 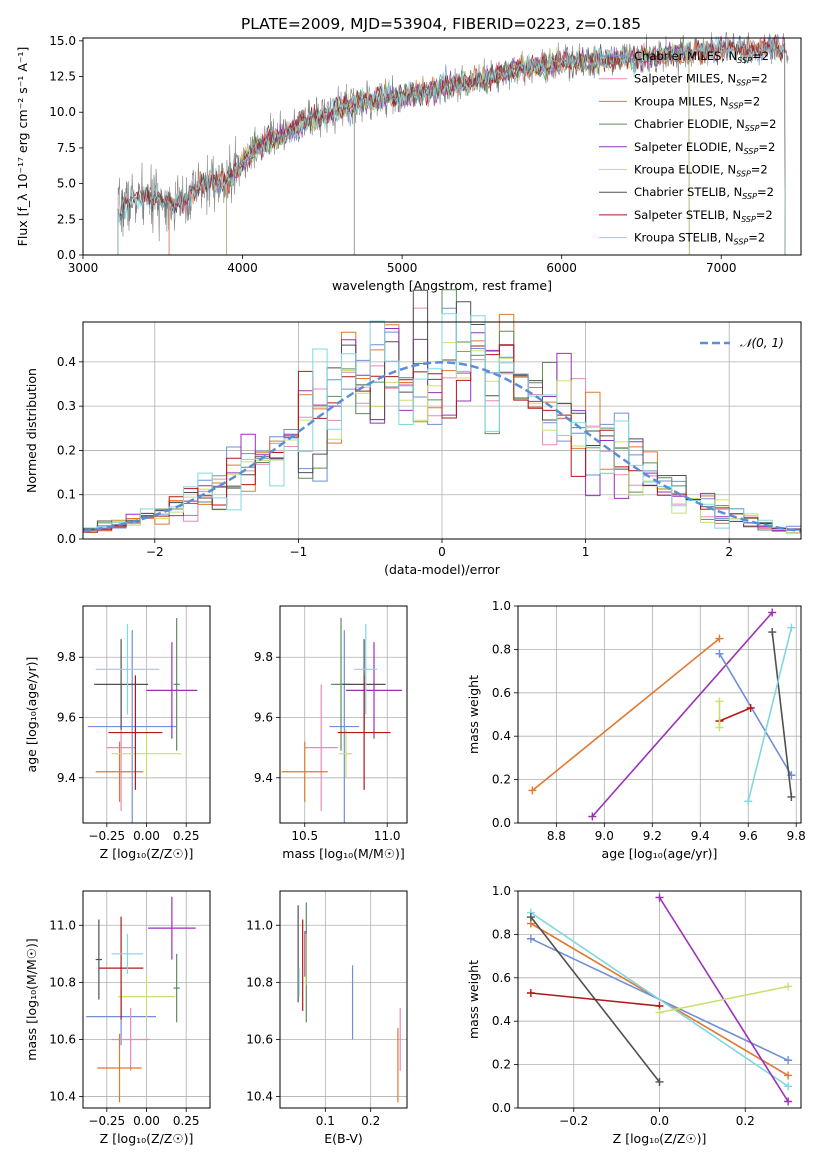 What do you see at coordinates (263, 778) in the screenshot?
I see `y-tick-label: 9.4` at bounding box center [263, 778].